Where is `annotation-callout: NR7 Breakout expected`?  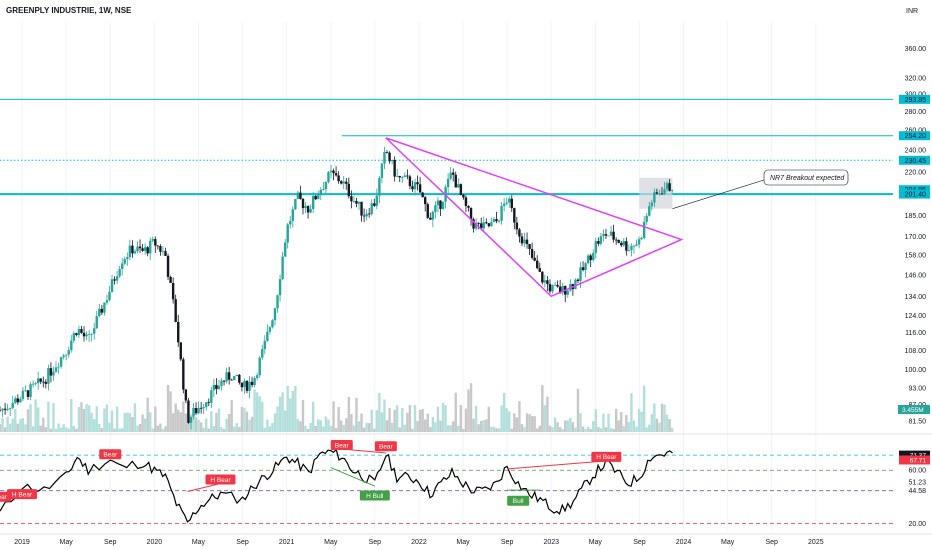
annotation-callout: NR7 Breakout expected is located at coordinates (806, 177).